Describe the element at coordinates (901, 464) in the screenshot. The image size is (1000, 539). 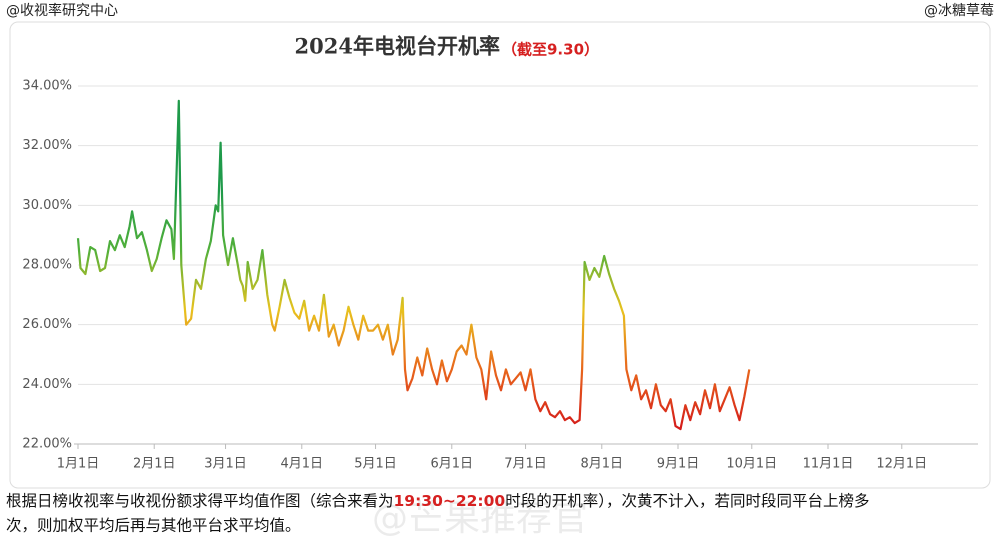
I see `x-tick-label: 12月1日` at that location.